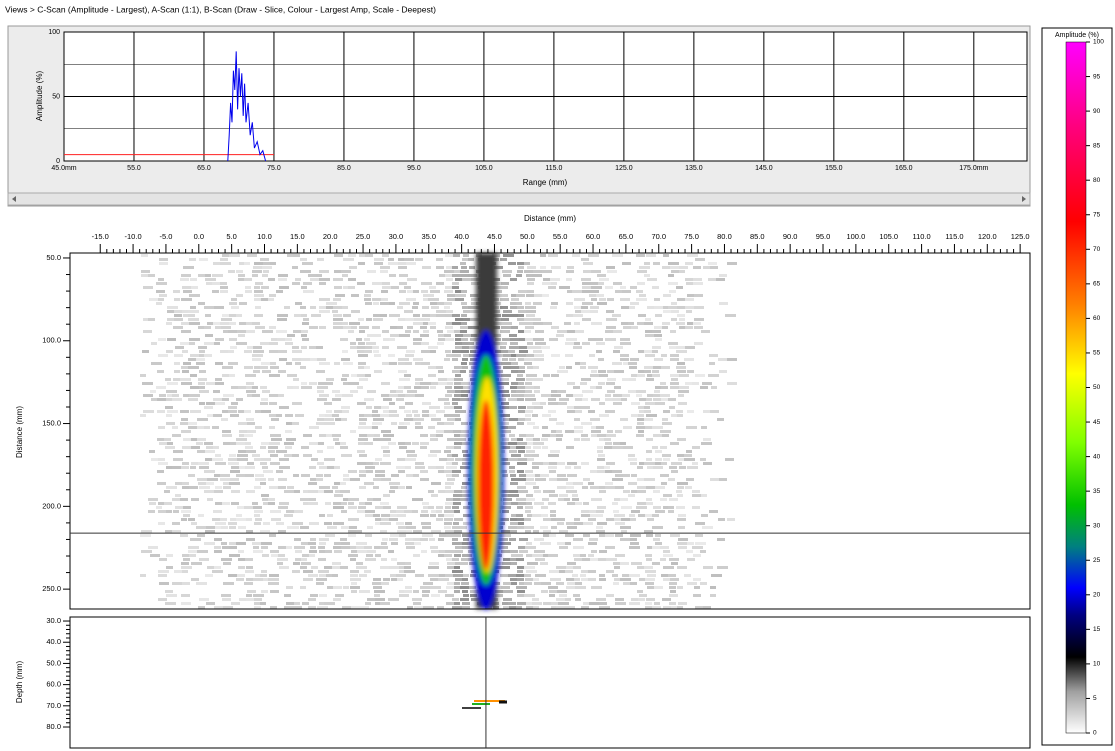  I want to click on x-tick-label: 55.0, so click(560, 236).